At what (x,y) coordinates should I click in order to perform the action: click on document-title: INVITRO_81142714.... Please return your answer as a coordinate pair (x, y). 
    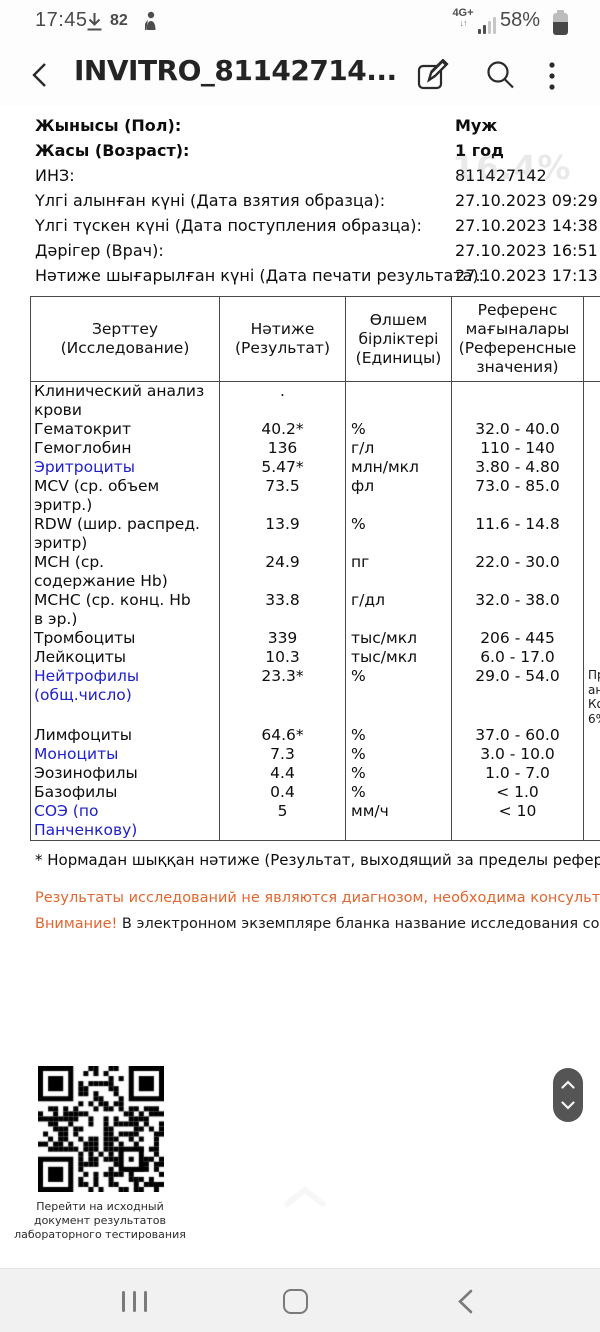
    Looking at the image, I should click on (235, 70).